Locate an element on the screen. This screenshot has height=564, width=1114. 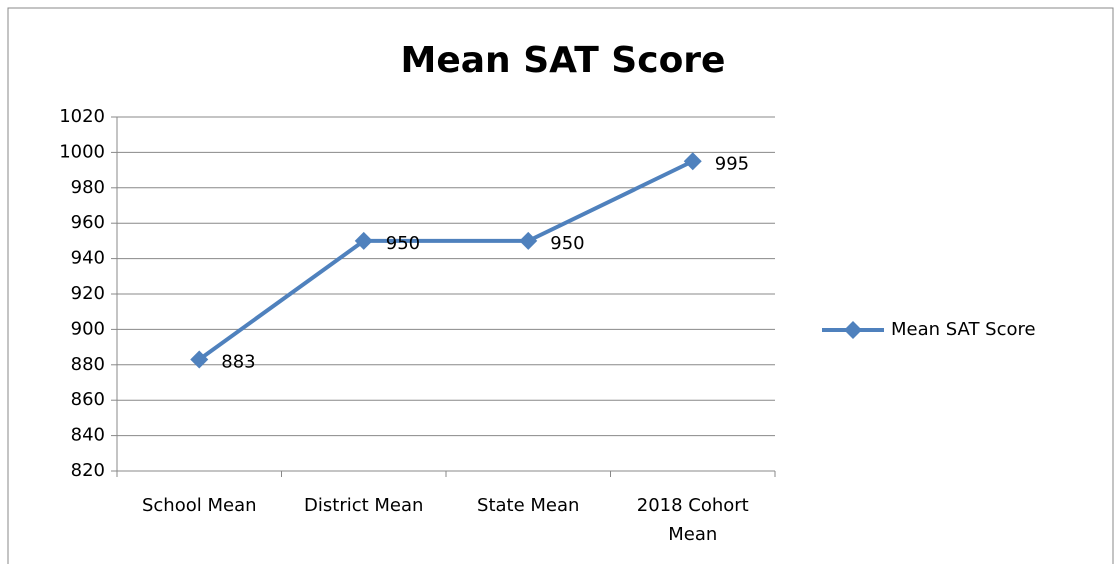
y-tick-label: 880 is located at coordinates (88, 364).